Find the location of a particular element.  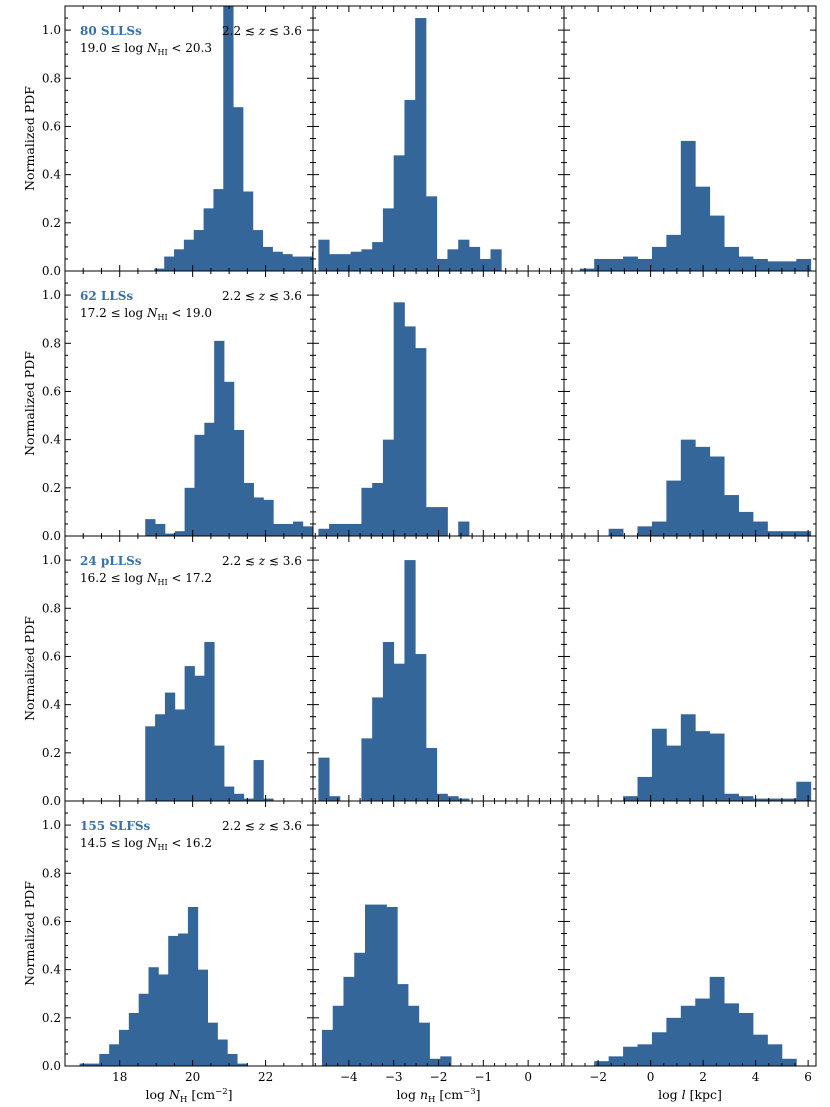

y-tick-label: 0.2 is located at coordinates (51, 1018).